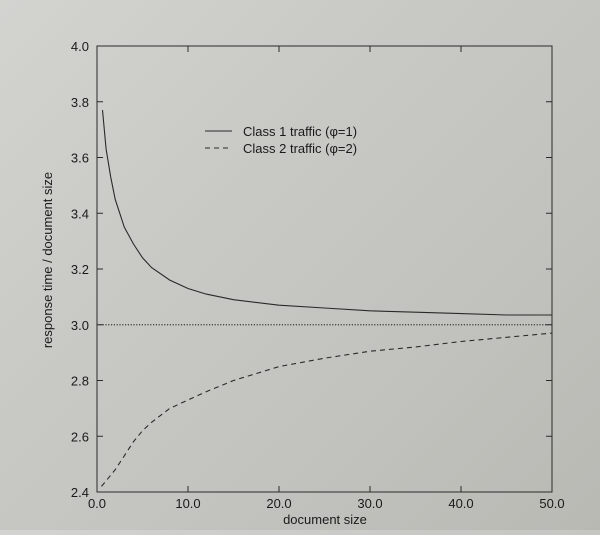 The image size is (600, 535). Describe the element at coordinates (551, 503) in the screenshot. I see `x-tick-label: 50.0` at that location.